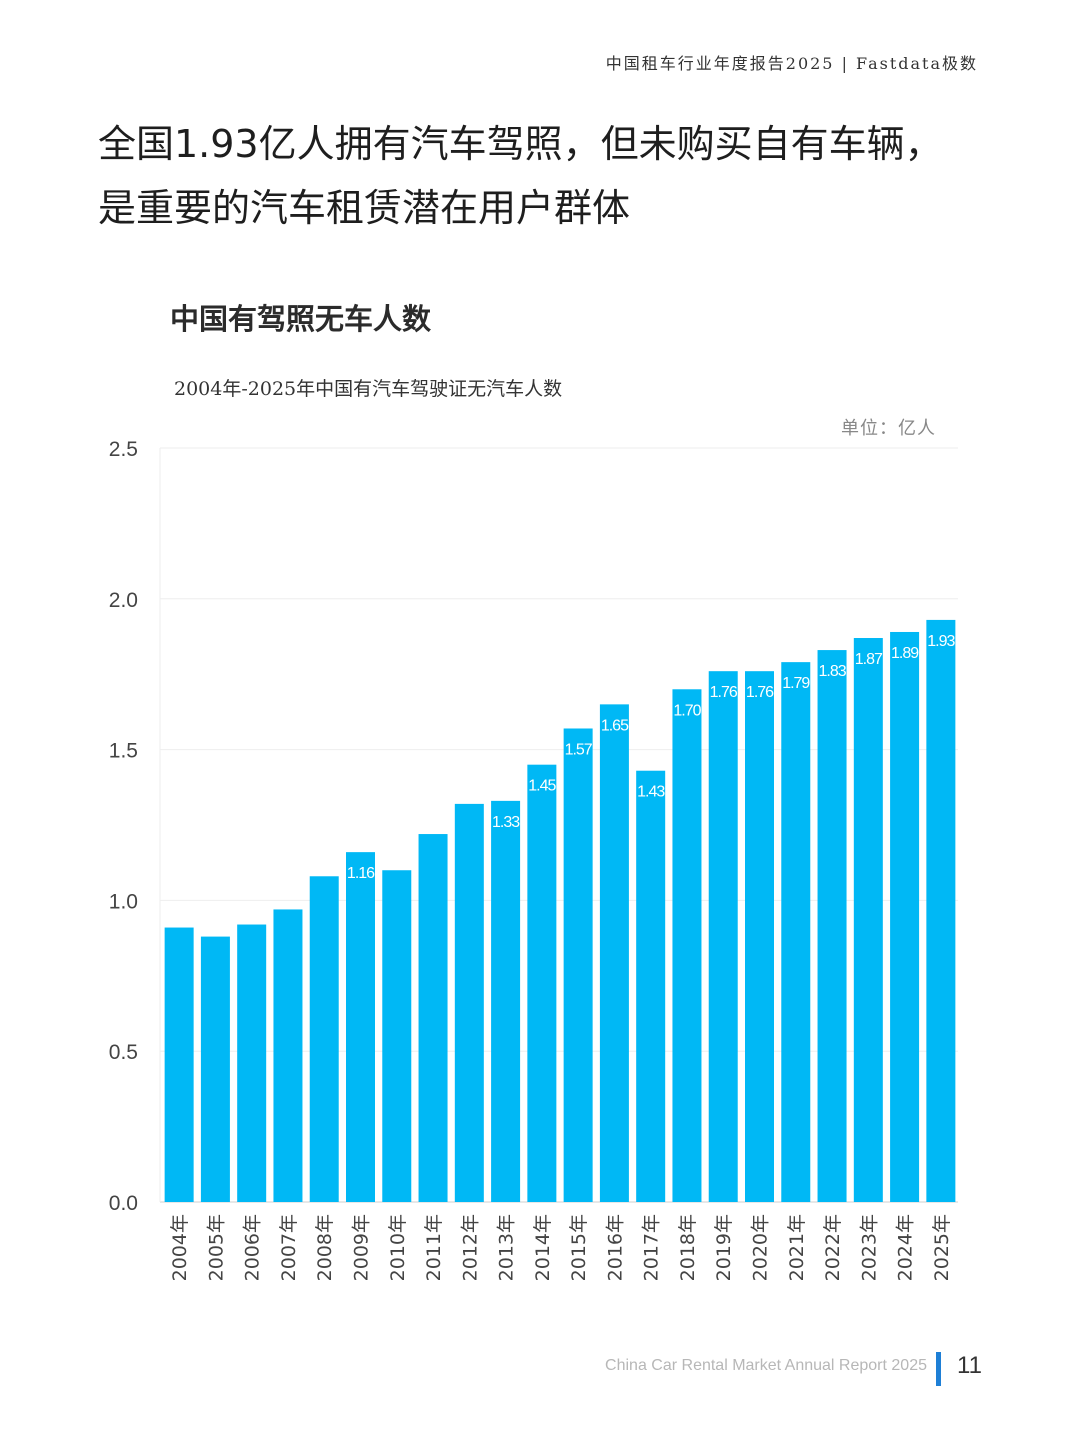 The width and height of the screenshot is (1080, 1429). What do you see at coordinates (832, 671) in the screenshot?
I see `data-label: 1.83` at bounding box center [832, 671].